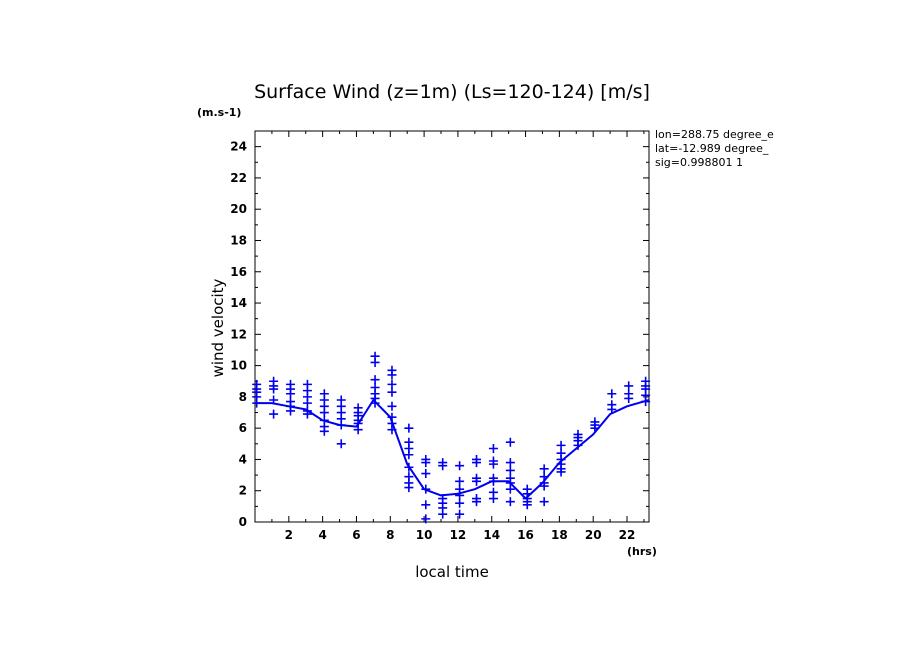 The height and width of the screenshot is (659, 904). I want to click on y-tick-label: 16, so click(238, 272).